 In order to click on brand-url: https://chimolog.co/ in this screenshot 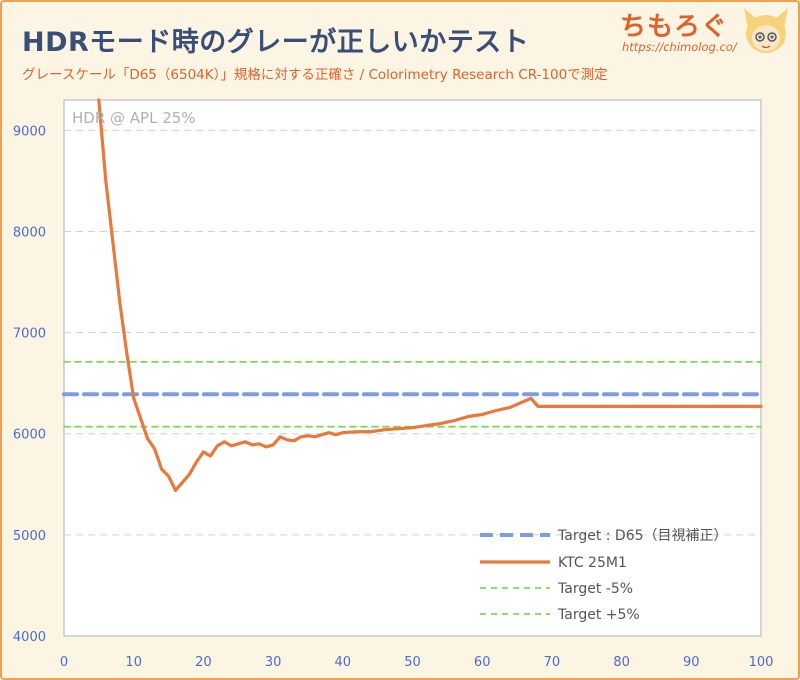, I will do `click(679, 47)`.